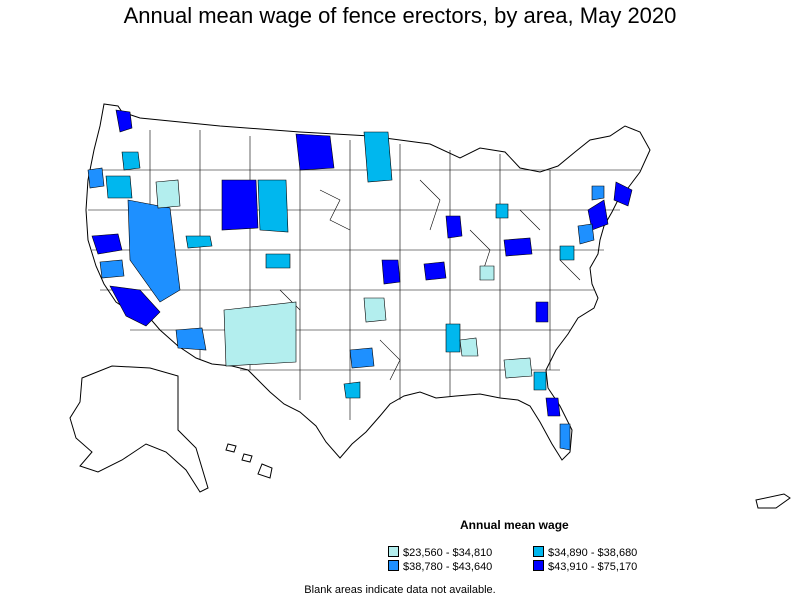 The height and width of the screenshot is (600, 800). Describe the element at coordinates (448, 553) in the screenshot. I see `legend-label-1: $23,560 - $34,810` at that location.